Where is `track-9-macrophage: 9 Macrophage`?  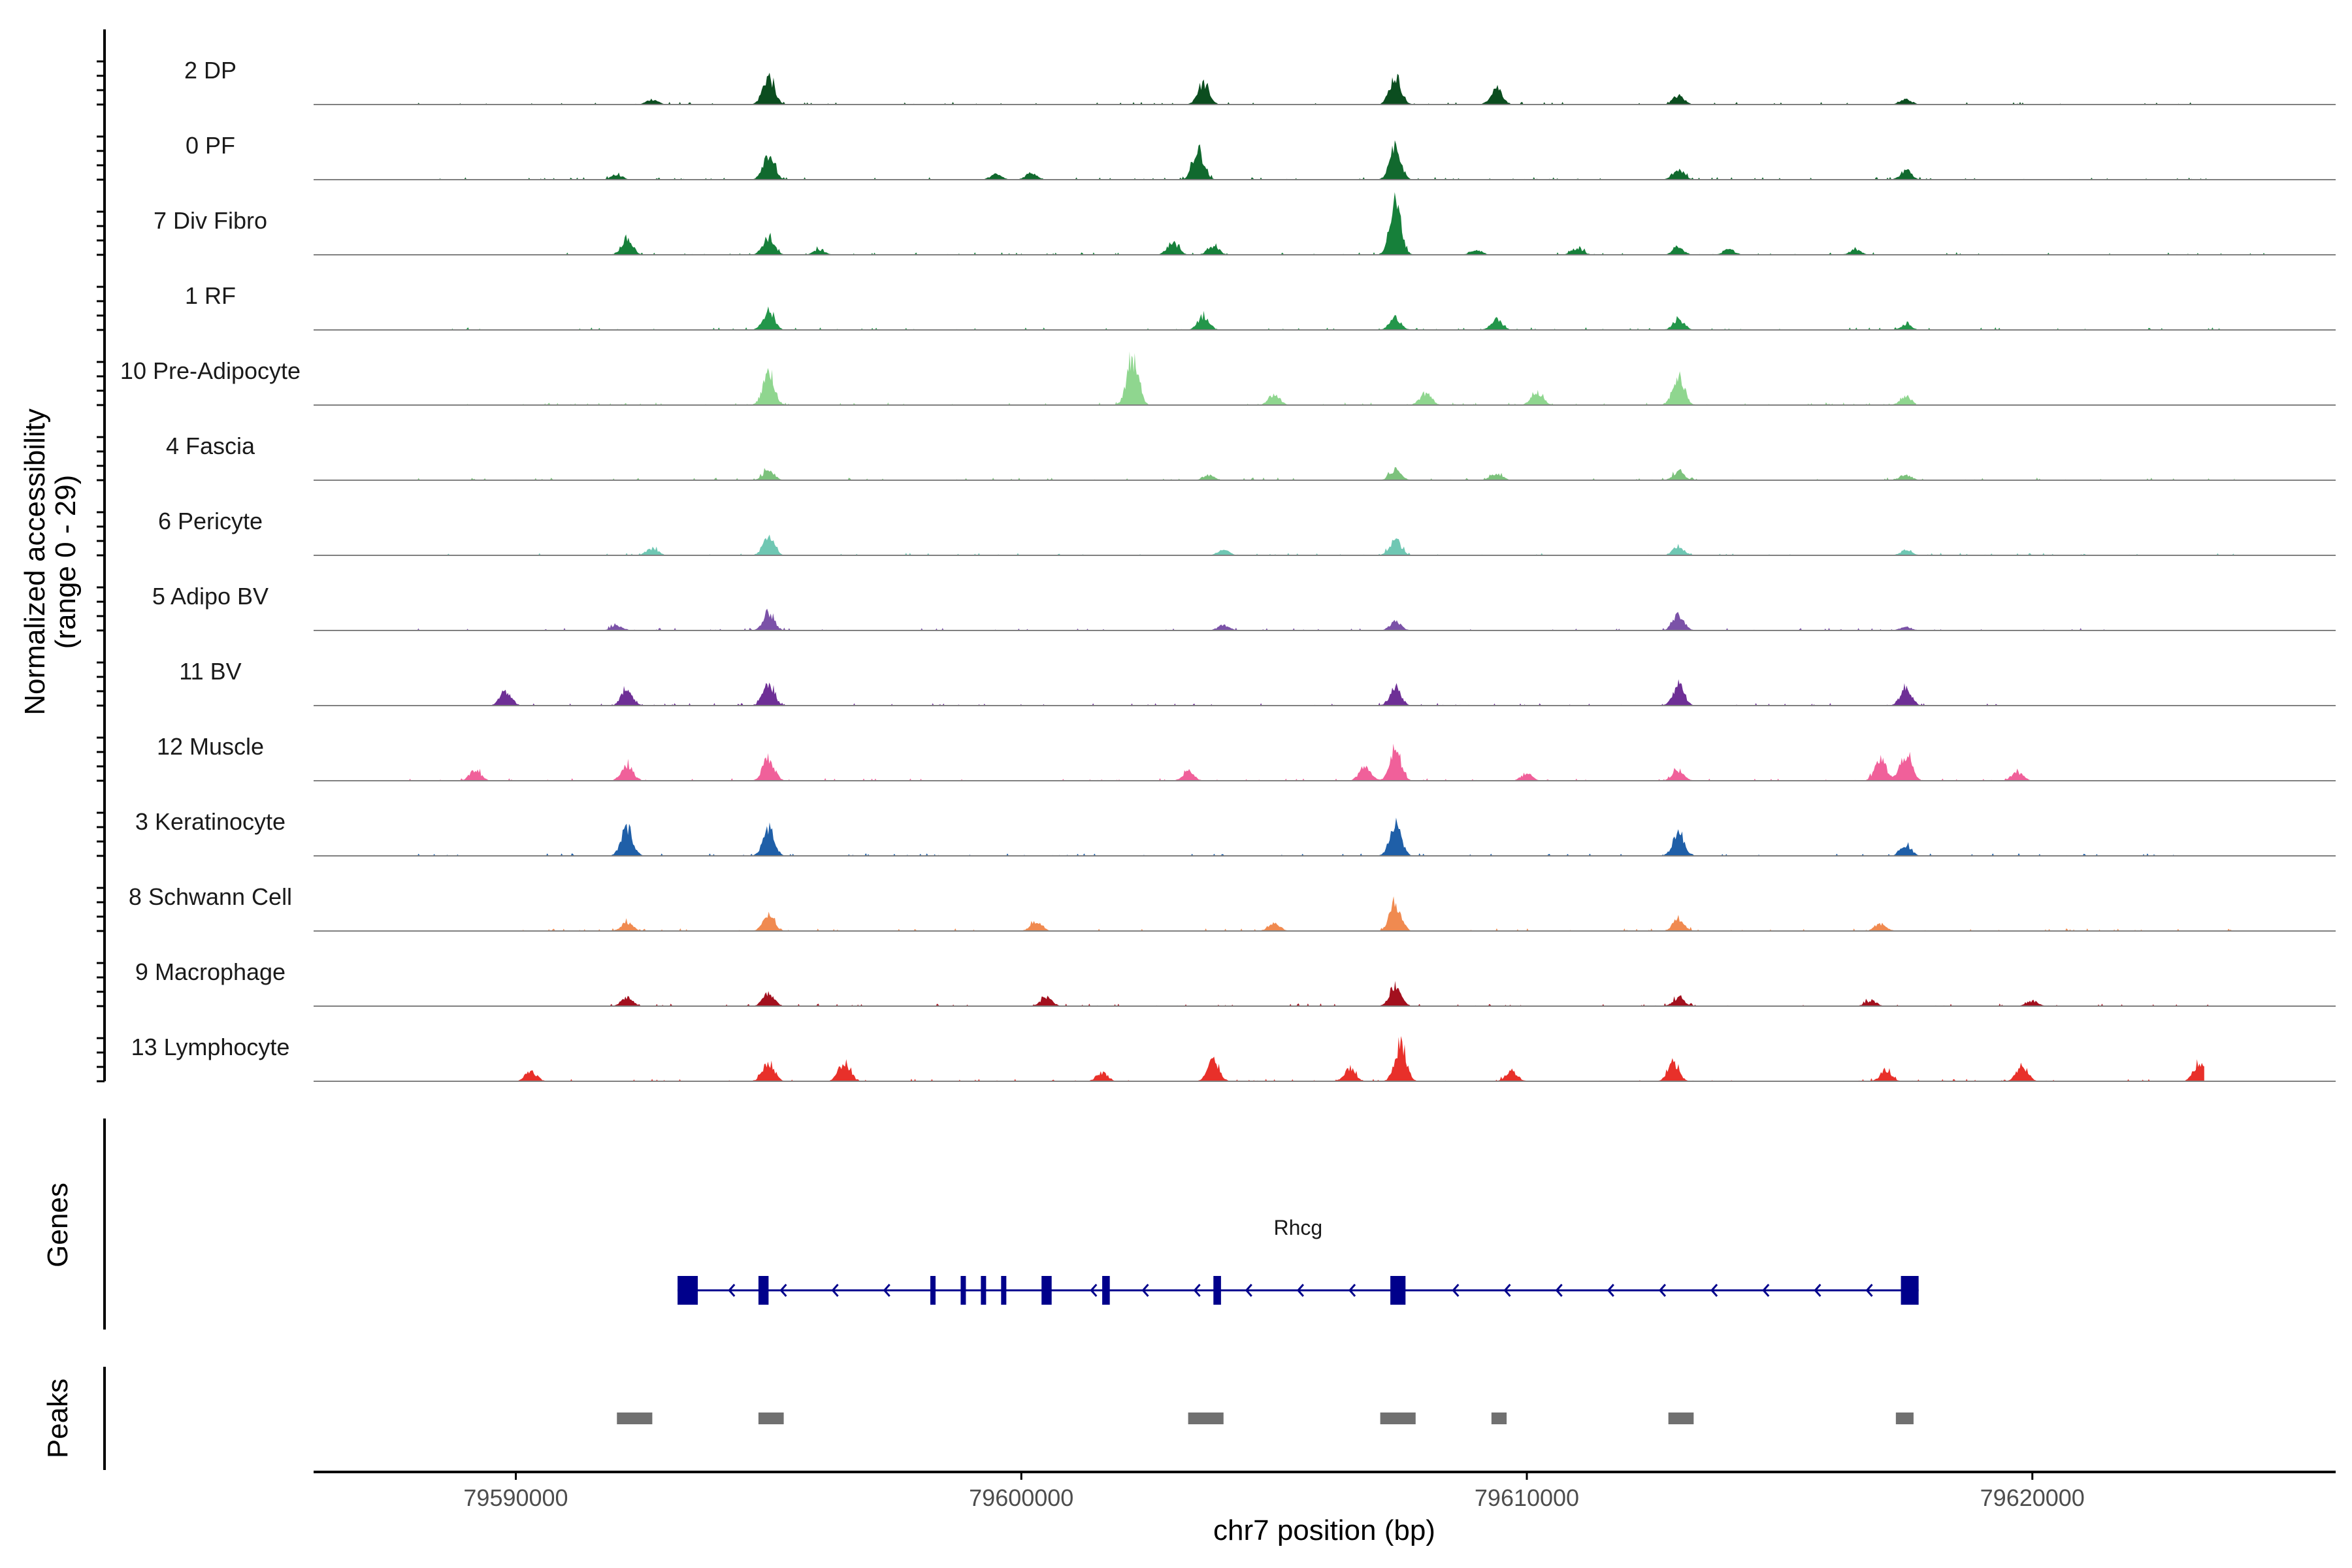
track-9-macrophage: 9 Macrophage is located at coordinates (1235, 982).